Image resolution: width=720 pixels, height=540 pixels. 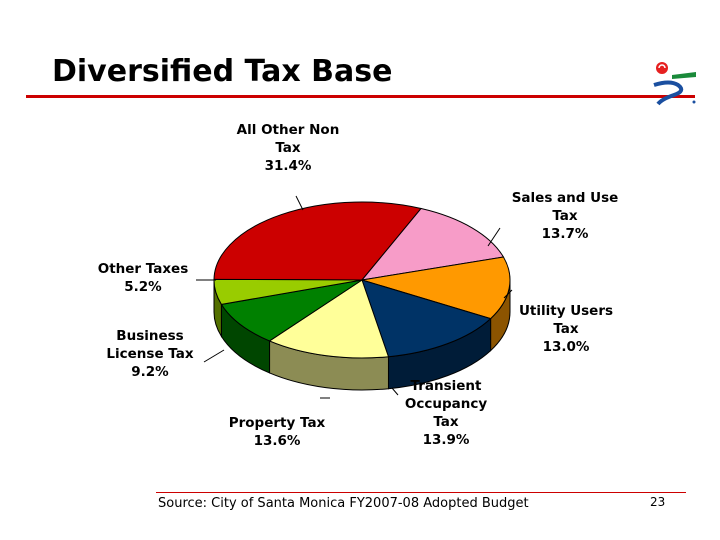 What do you see at coordinates (674, 84) in the screenshot?
I see `santa-monica-logo-icon` at bounding box center [674, 84].